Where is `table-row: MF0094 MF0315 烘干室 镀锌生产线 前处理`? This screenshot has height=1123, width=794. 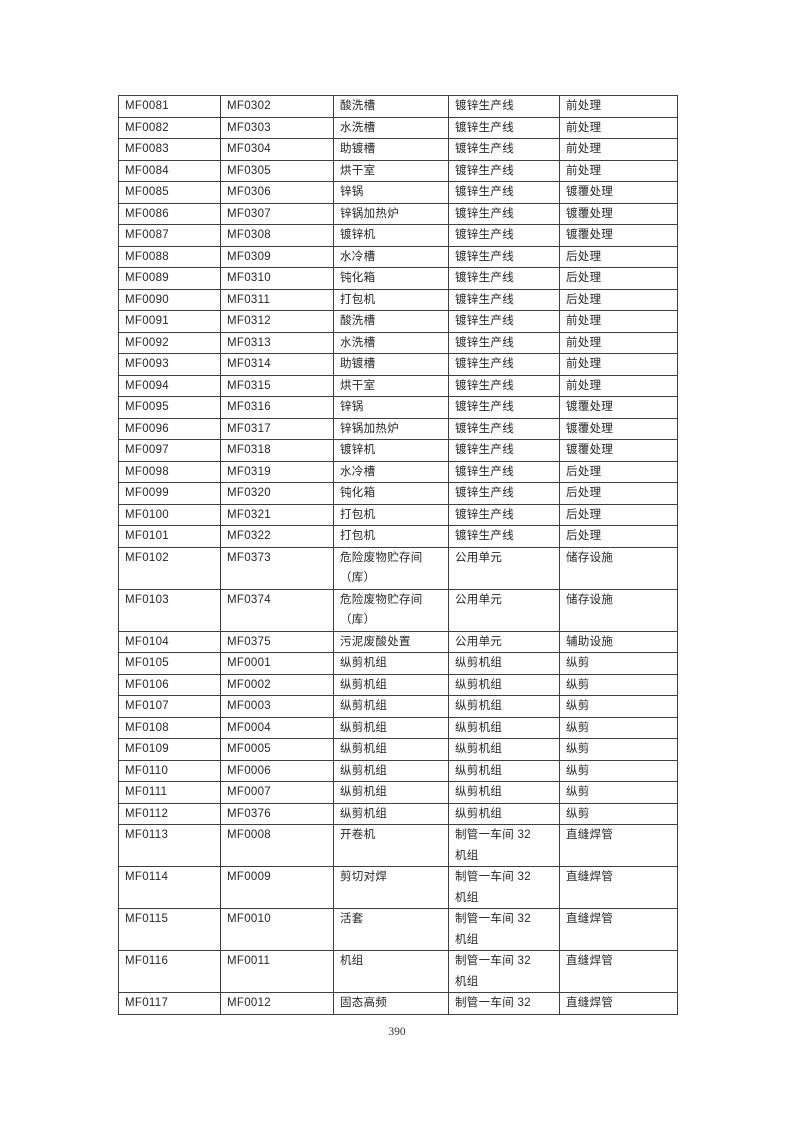
table-row: MF0094 MF0315 烘干室 镀锌生产线 前处理 is located at coordinates (398, 385).